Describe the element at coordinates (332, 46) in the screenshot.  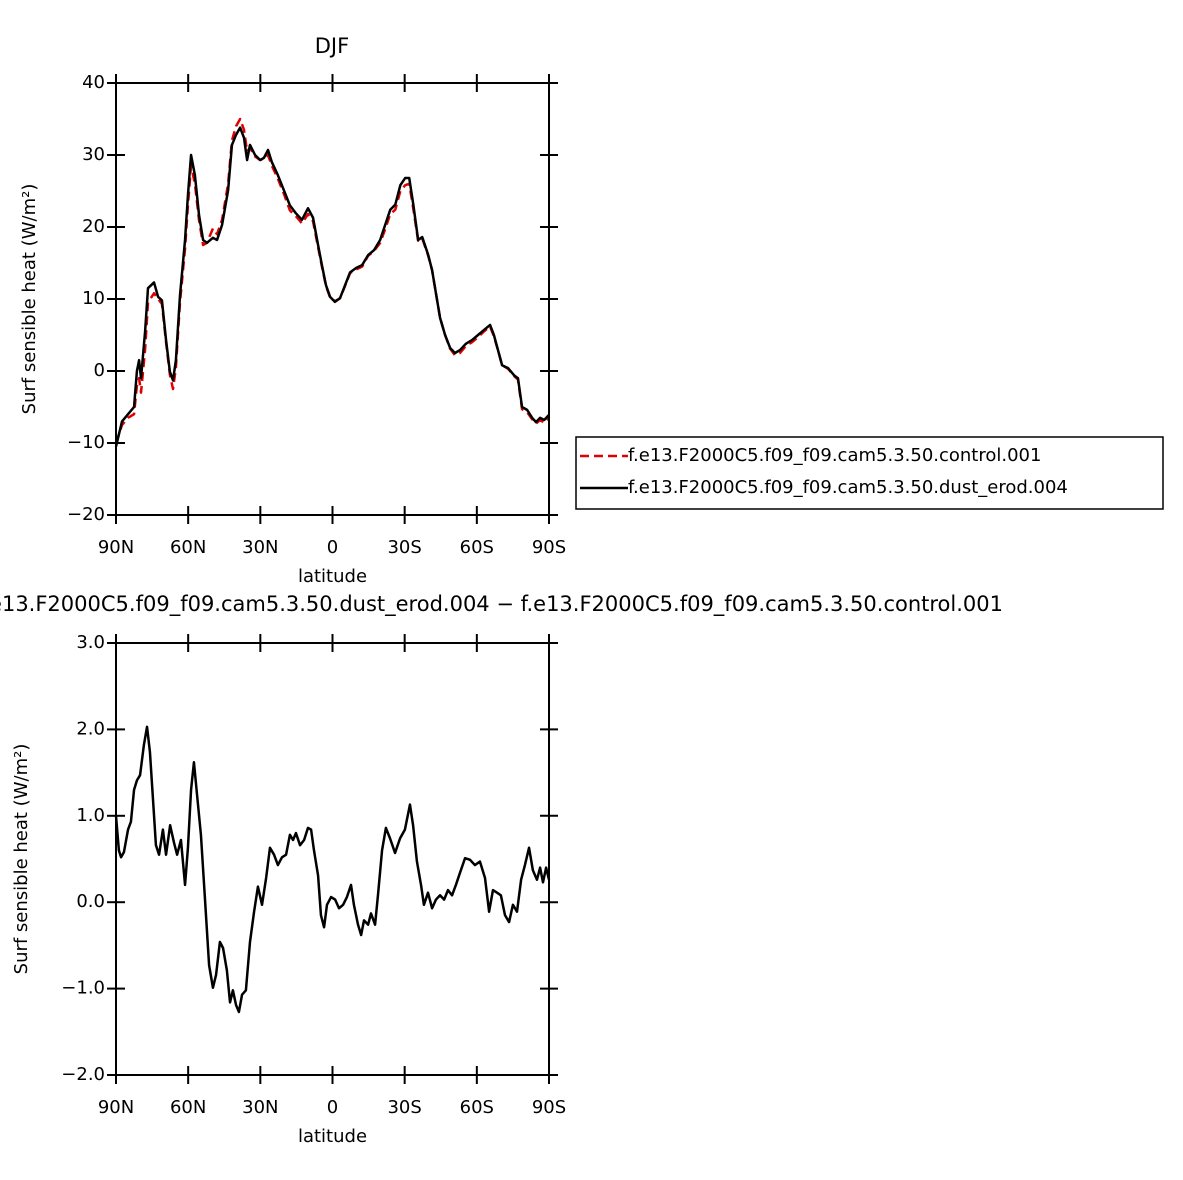
I see `chart-title: DJF` at that location.